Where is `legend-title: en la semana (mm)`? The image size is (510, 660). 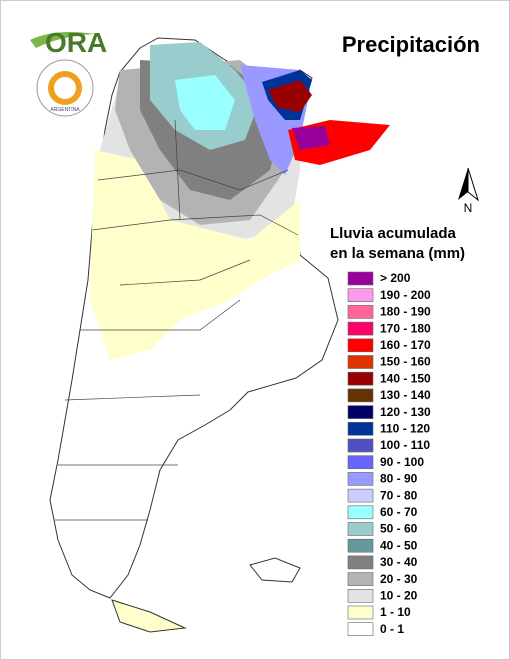
legend-title: en la semana (mm) is located at coordinates (397, 253).